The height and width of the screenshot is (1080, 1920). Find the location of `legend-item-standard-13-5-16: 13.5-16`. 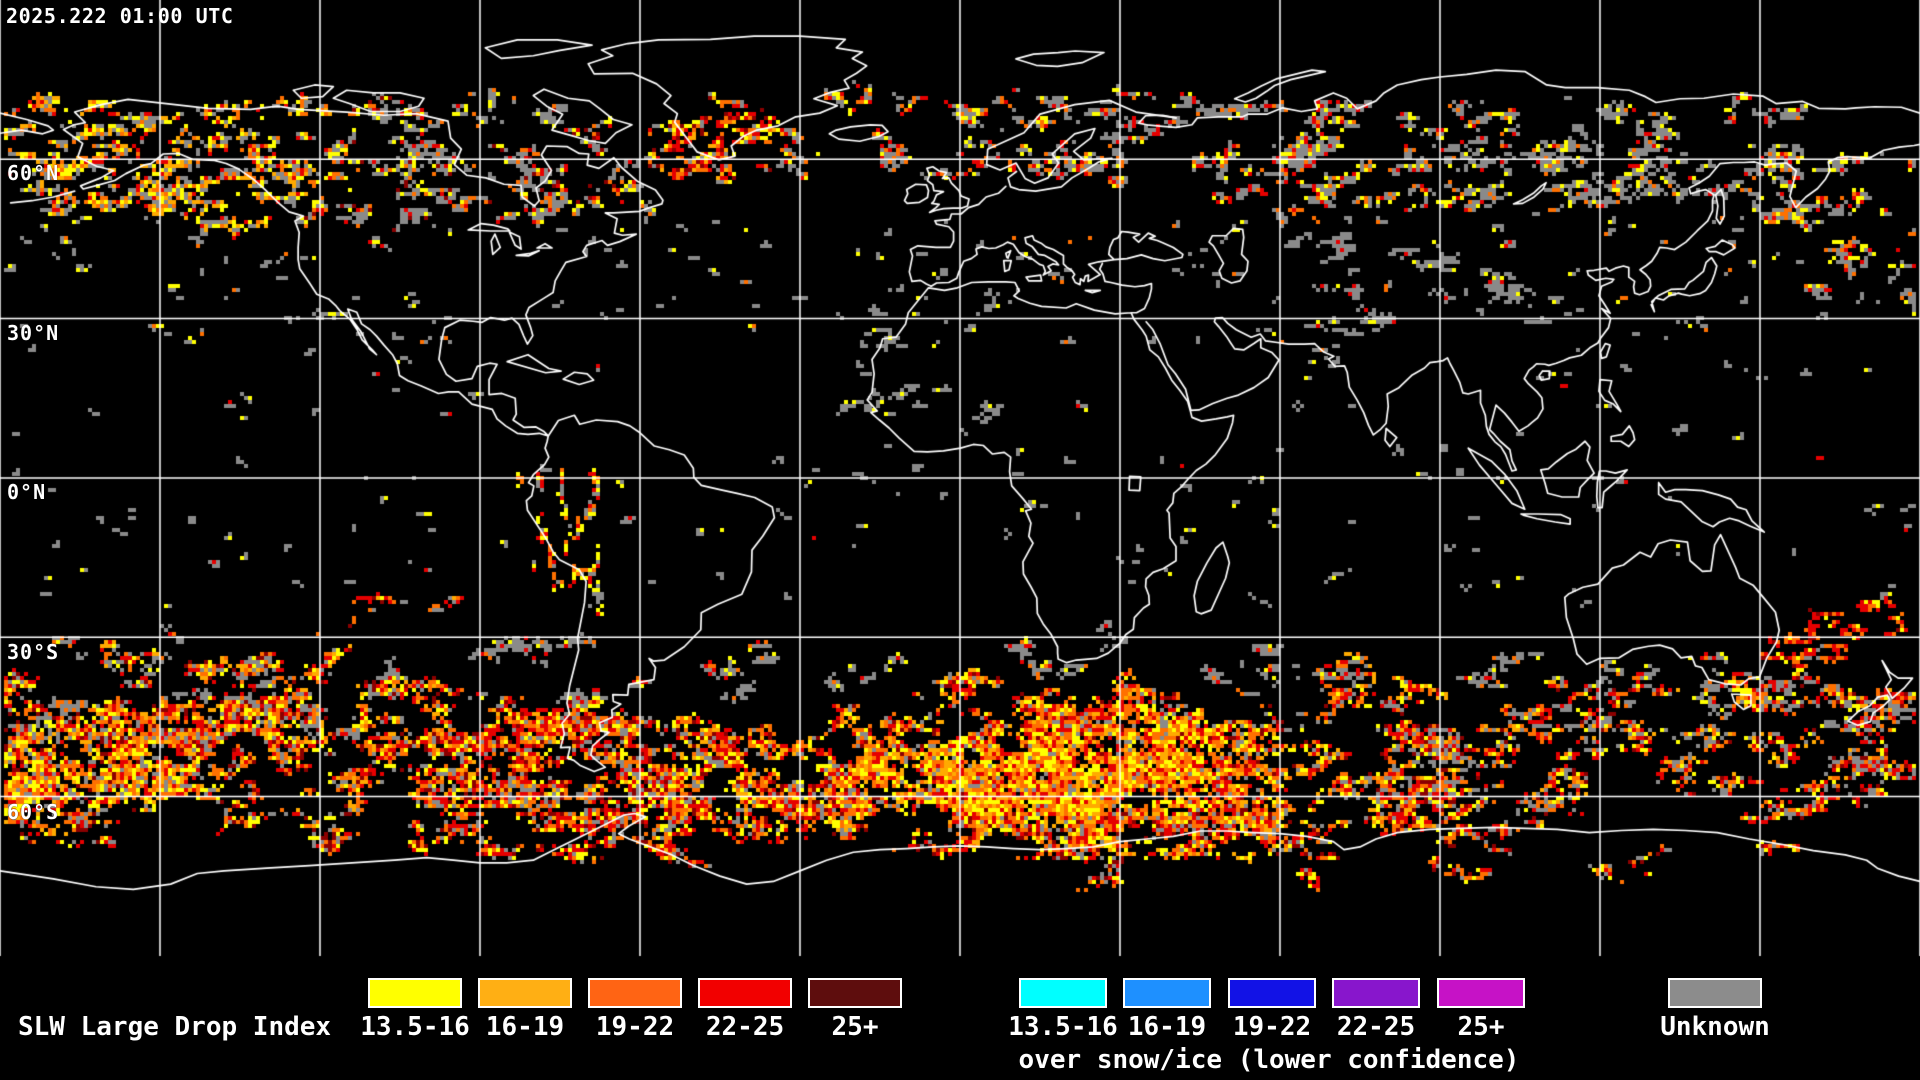

legend-item-standard-13-5-16: 13.5-16 is located at coordinates (415, 1010).